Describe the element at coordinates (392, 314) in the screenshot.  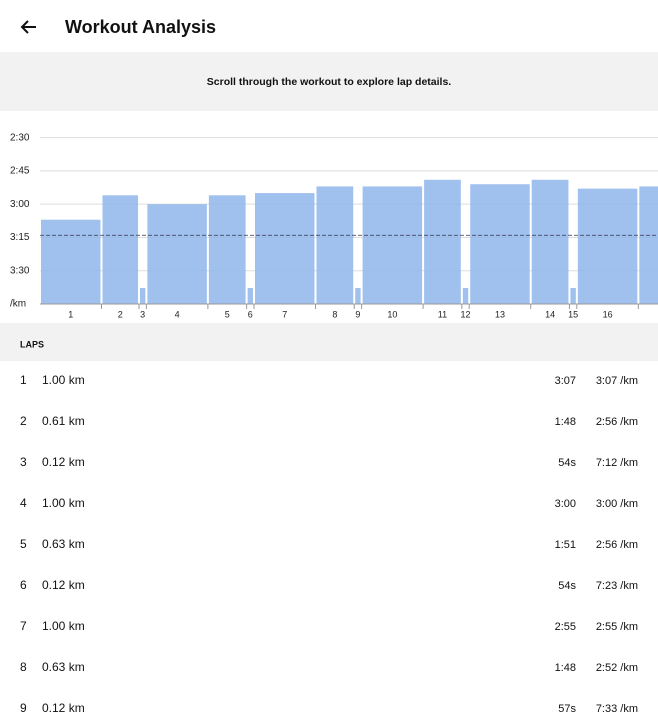
I see `x-tick-label: 10` at that location.